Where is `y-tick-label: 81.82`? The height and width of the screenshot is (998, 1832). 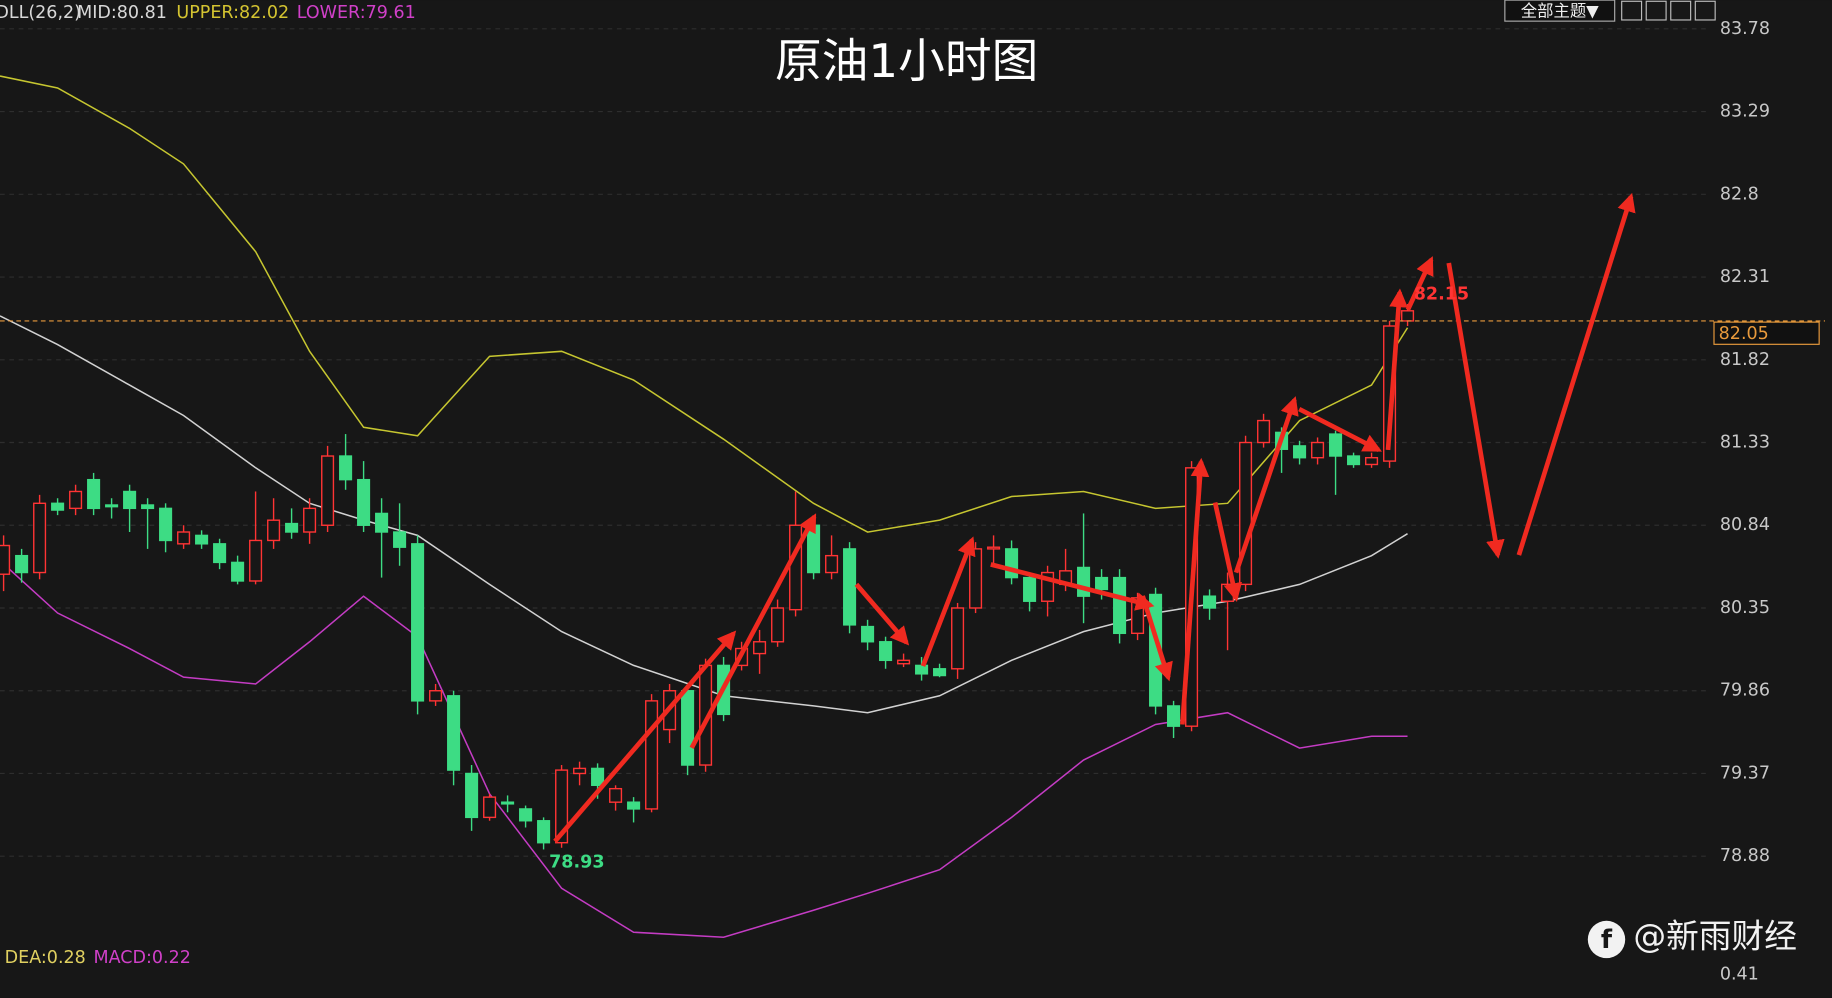
y-tick-label: 81.82 is located at coordinates (1745, 360).